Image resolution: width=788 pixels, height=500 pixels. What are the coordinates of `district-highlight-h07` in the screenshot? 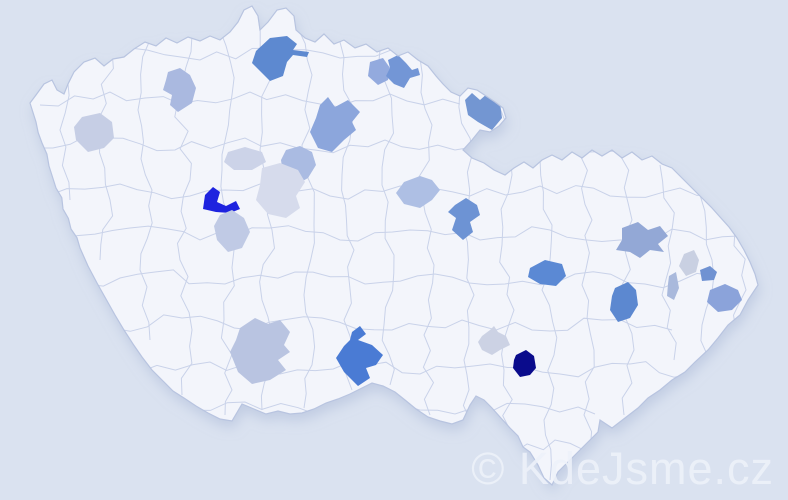 It's located at (335, 124).